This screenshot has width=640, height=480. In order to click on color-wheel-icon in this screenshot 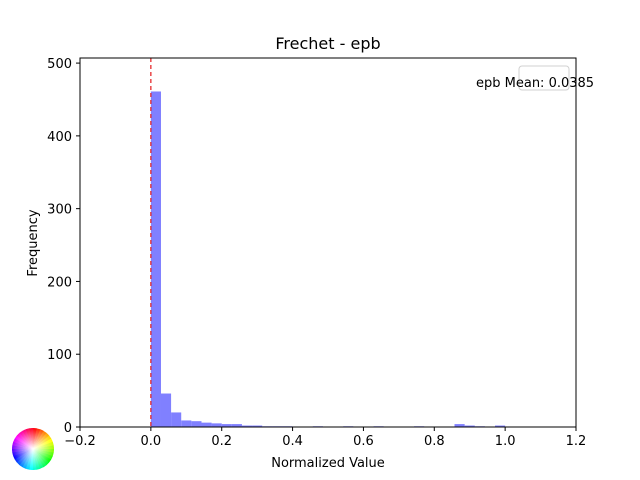, I will do `click(33, 449)`.